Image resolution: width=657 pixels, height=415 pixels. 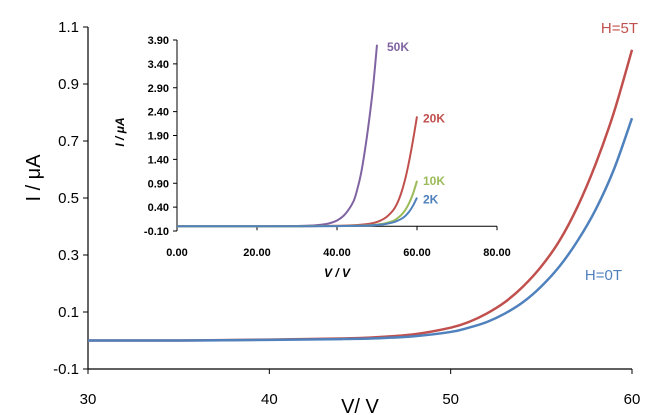 I want to click on inset-y-tick-label: 0.90, so click(x=158, y=184).